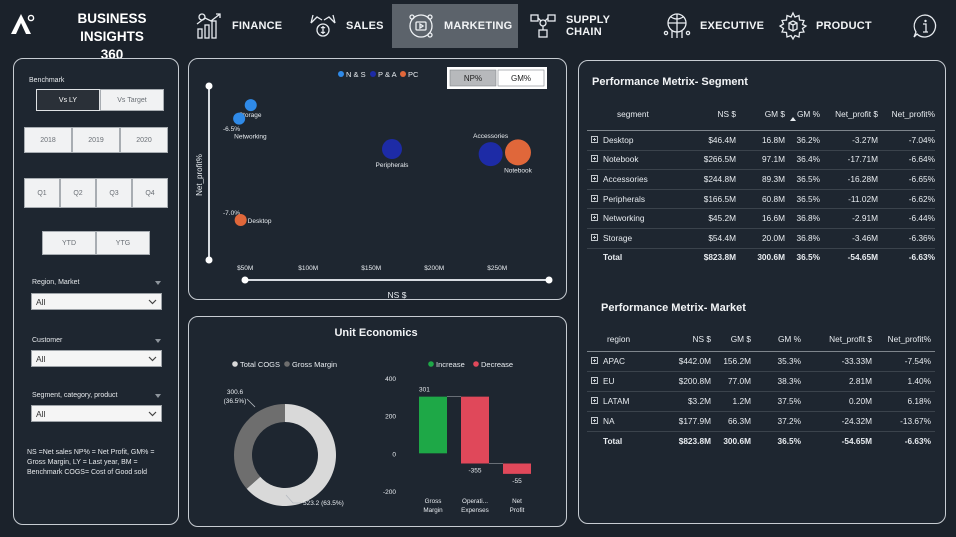 The image size is (956, 537). What do you see at coordinates (394, 454) in the screenshot?
I see `waterfall-y-tick-label: 0` at bounding box center [394, 454].